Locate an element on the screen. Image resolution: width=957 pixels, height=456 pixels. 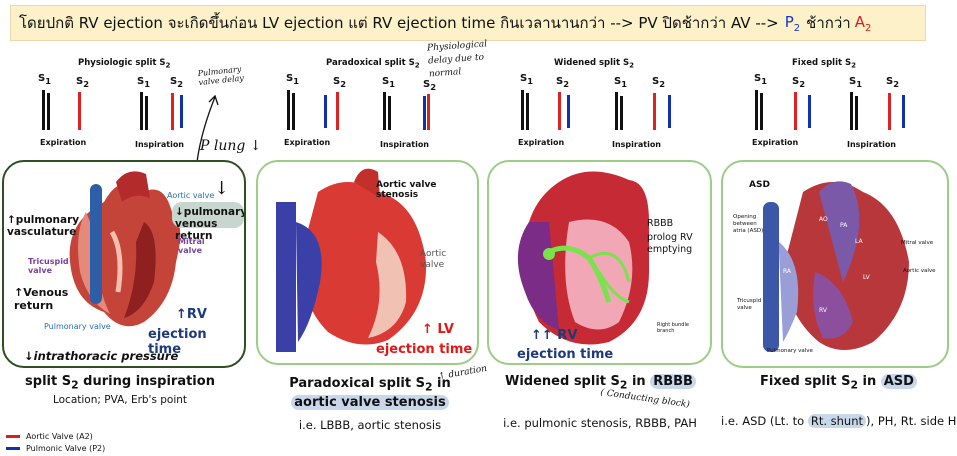
plot-title-fixed: Fixed split S2 is located at coordinates (824, 64).